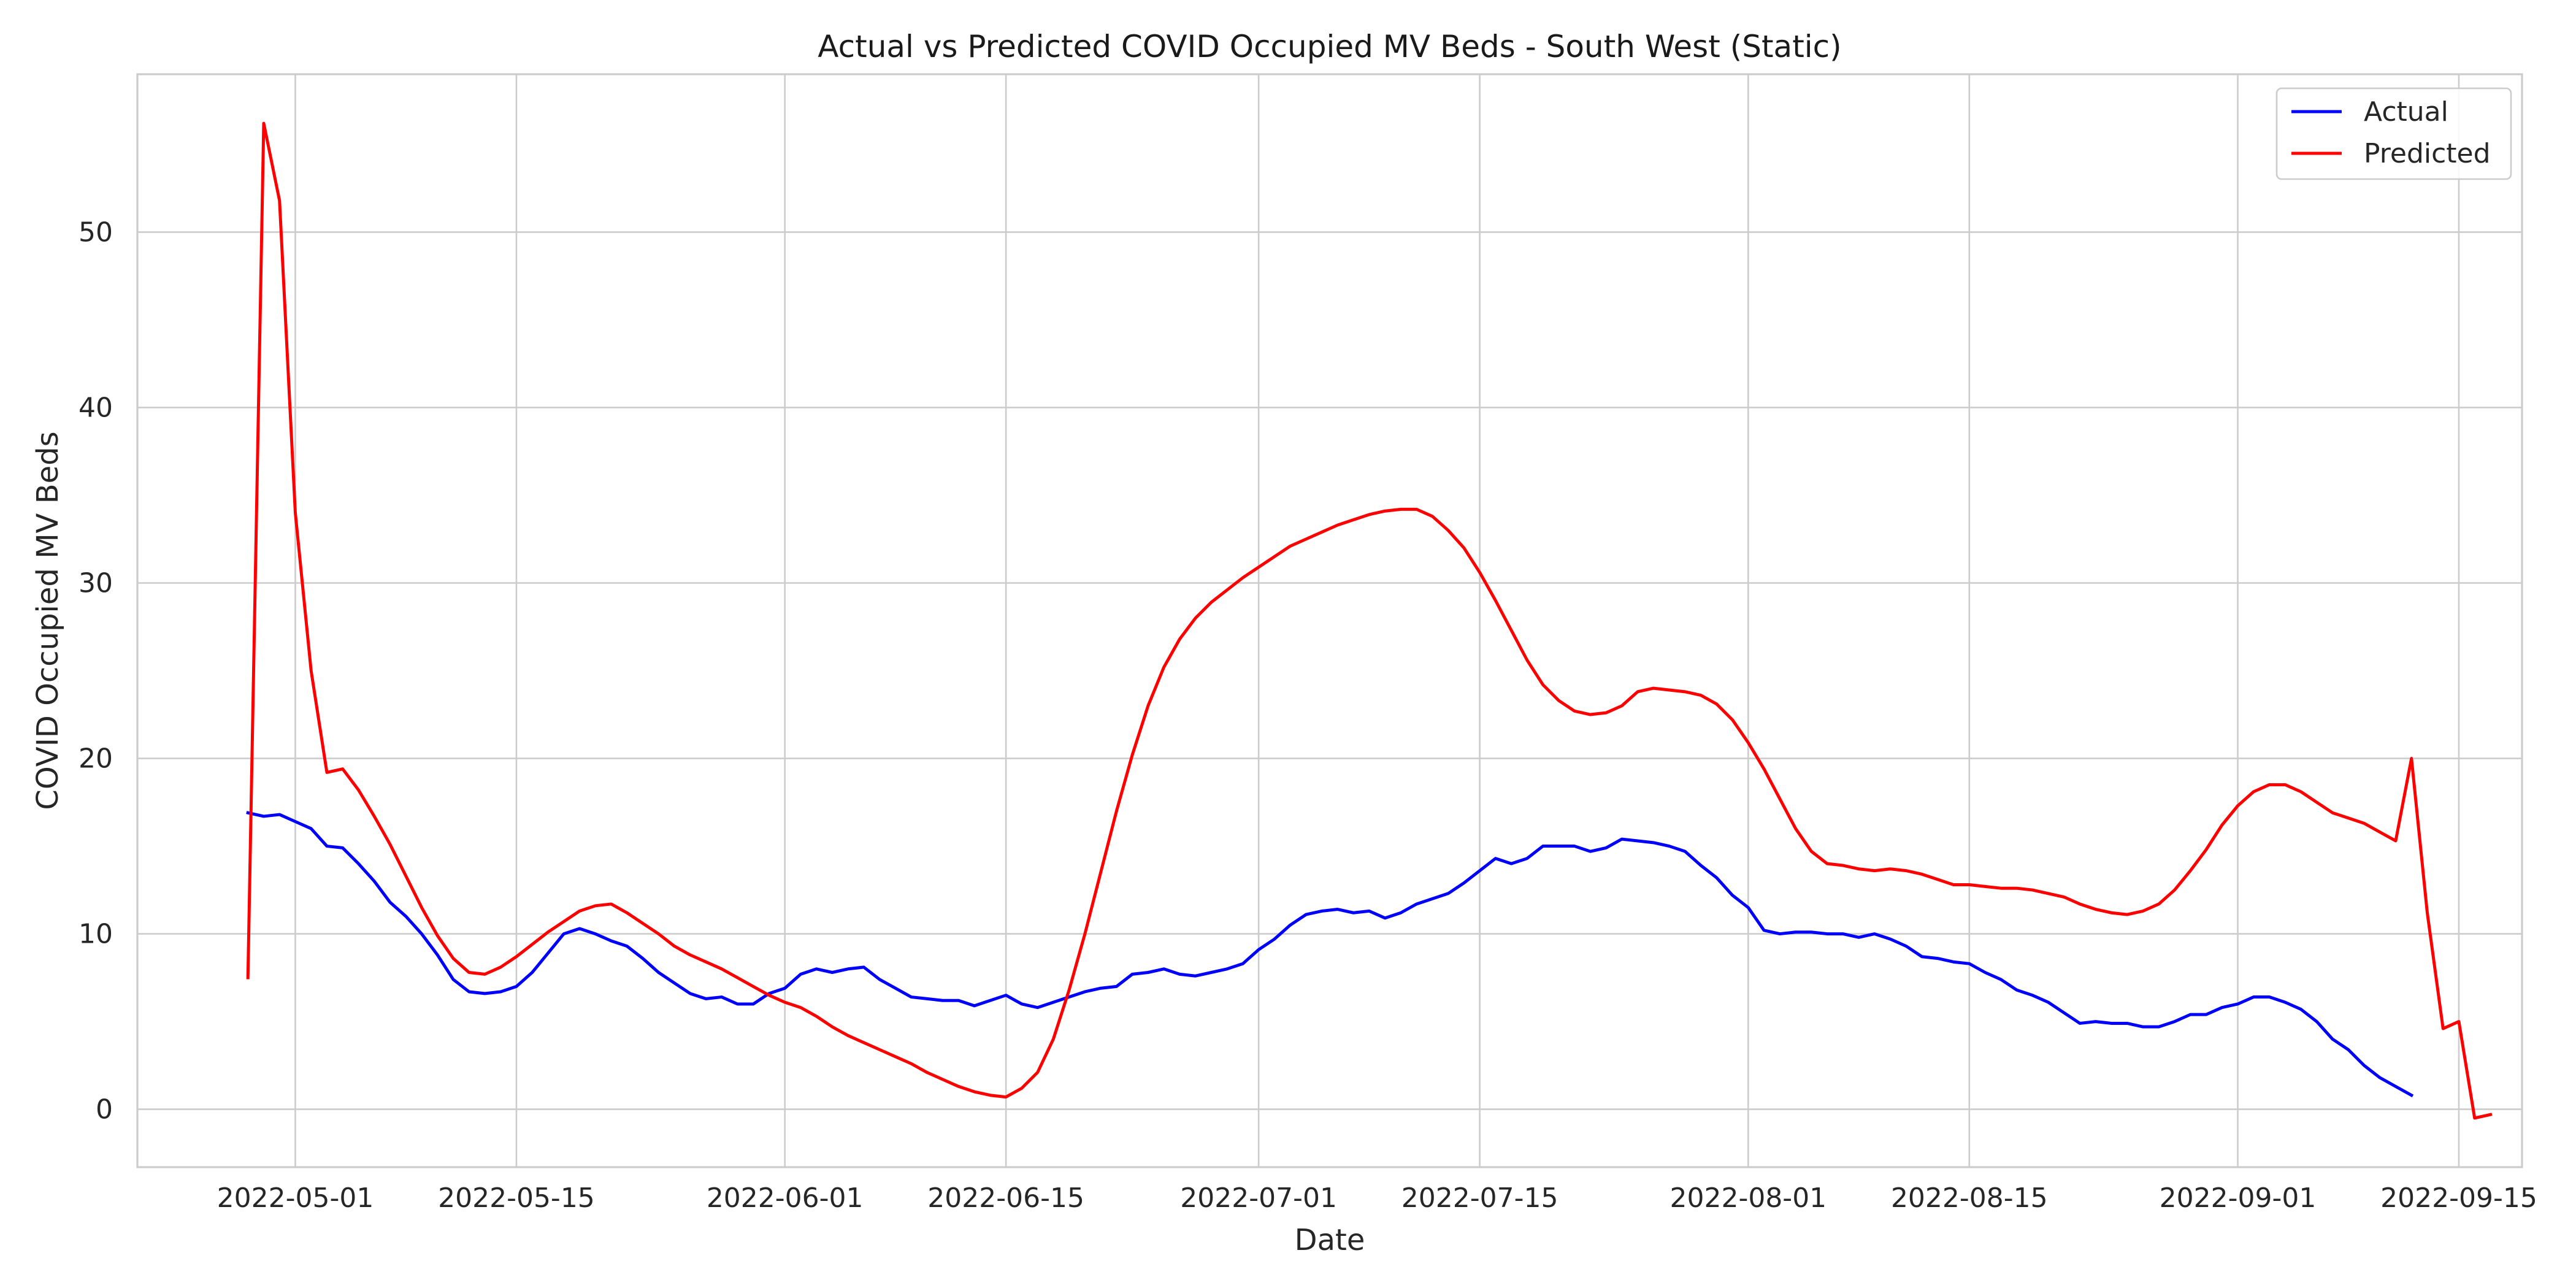 Image resolution: width=2576 pixels, height=1288 pixels. What do you see at coordinates (1479, 1198) in the screenshot?
I see `x-tick-label: 2022-07-15` at bounding box center [1479, 1198].